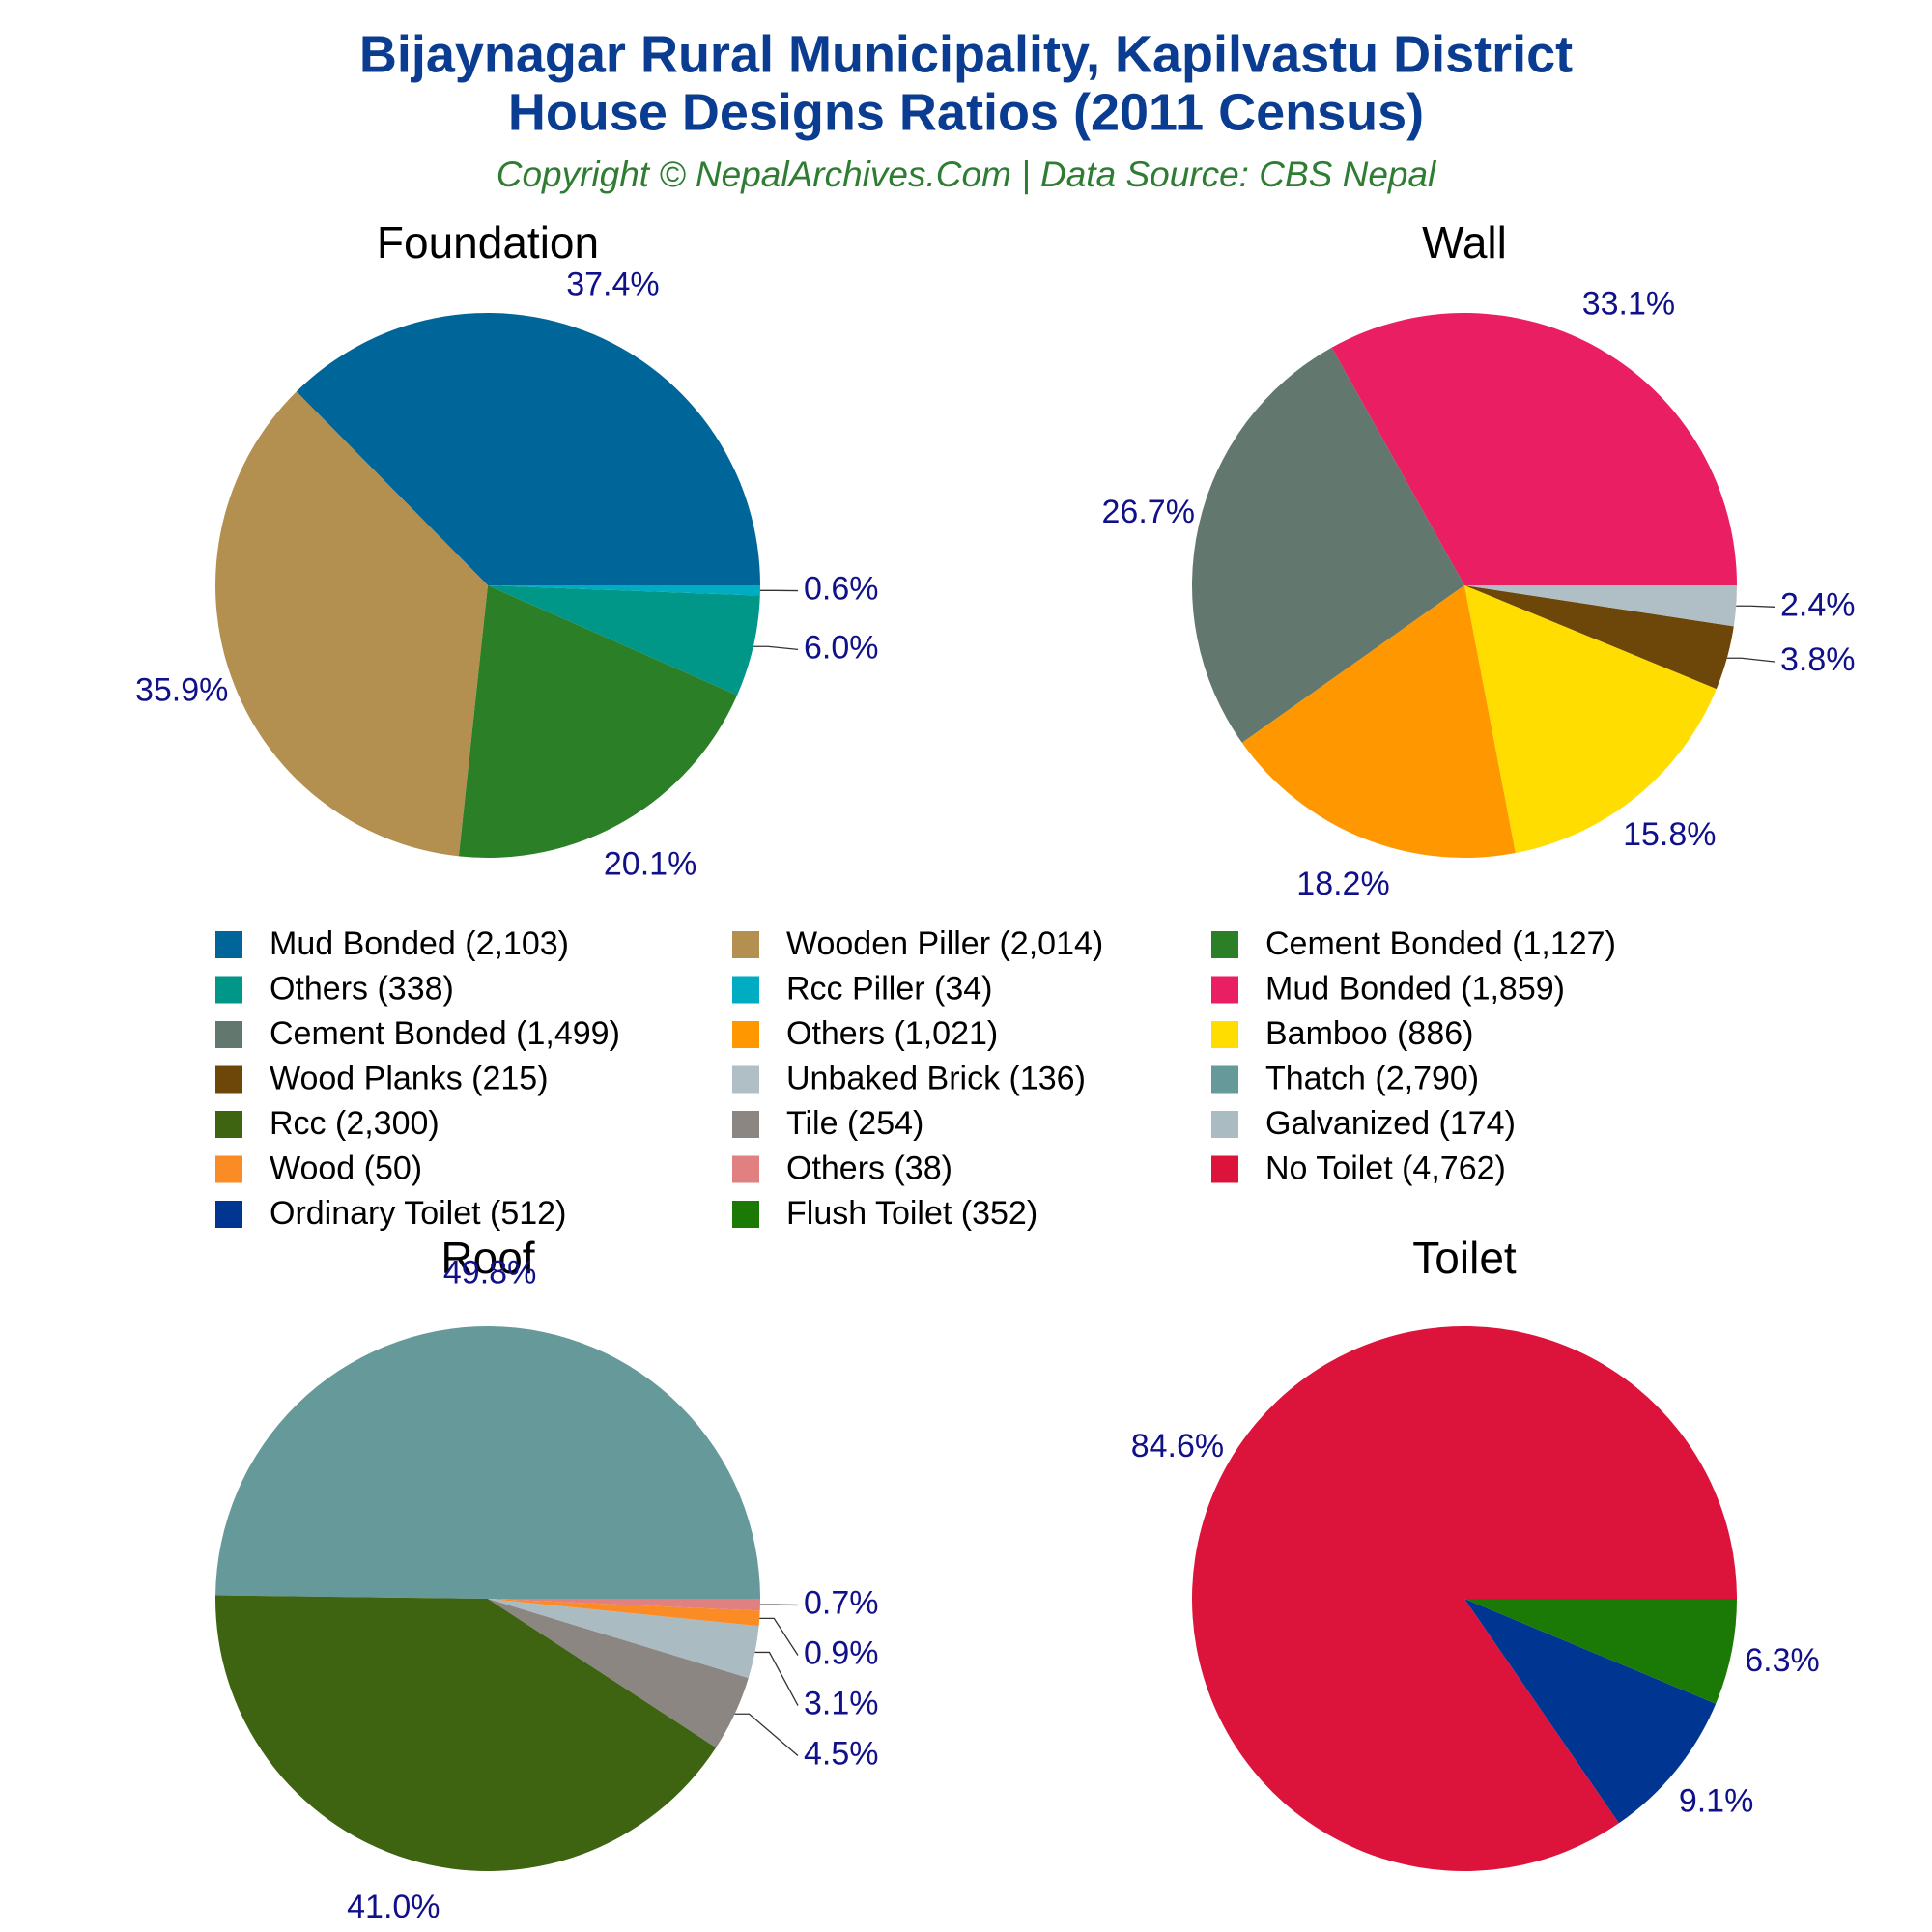  Describe the element at coordinates (181, 690) in the screenshot. I see `data-label: 35.9%` at that location.